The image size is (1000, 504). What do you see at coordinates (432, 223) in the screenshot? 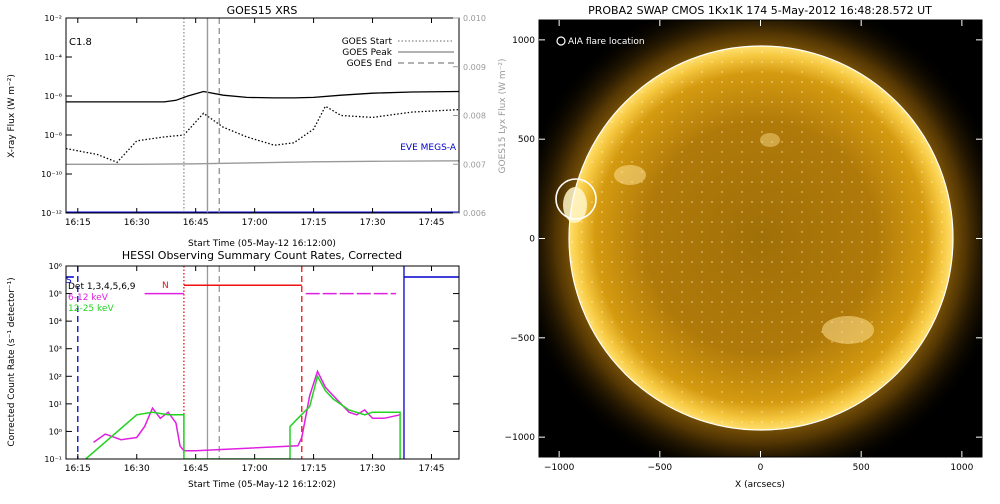
I see `goes-x-tick-label: 17:45` at bounding box center [432, 223].